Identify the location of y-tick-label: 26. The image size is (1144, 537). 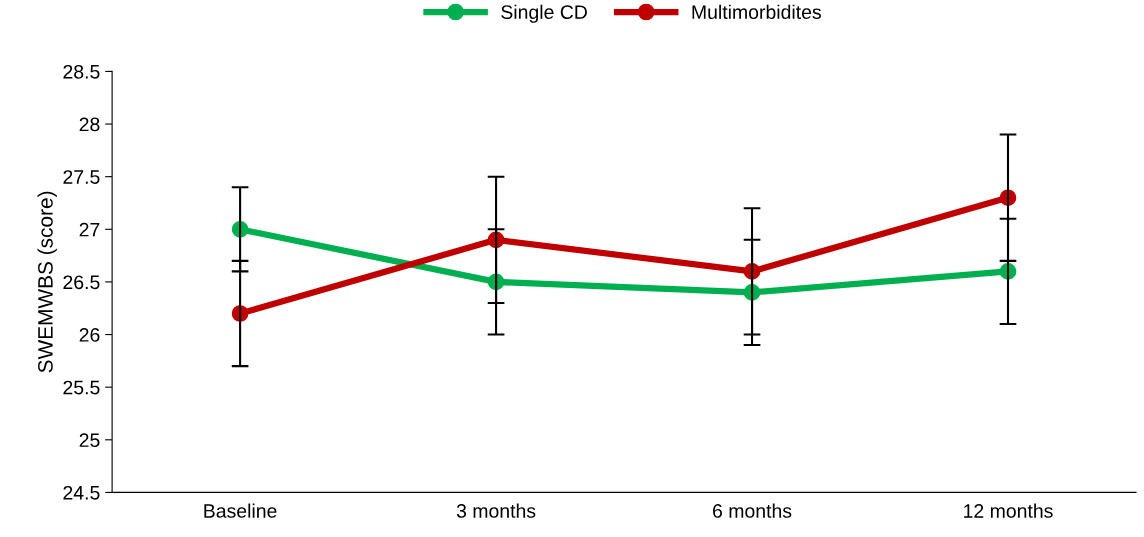
(89, 335).